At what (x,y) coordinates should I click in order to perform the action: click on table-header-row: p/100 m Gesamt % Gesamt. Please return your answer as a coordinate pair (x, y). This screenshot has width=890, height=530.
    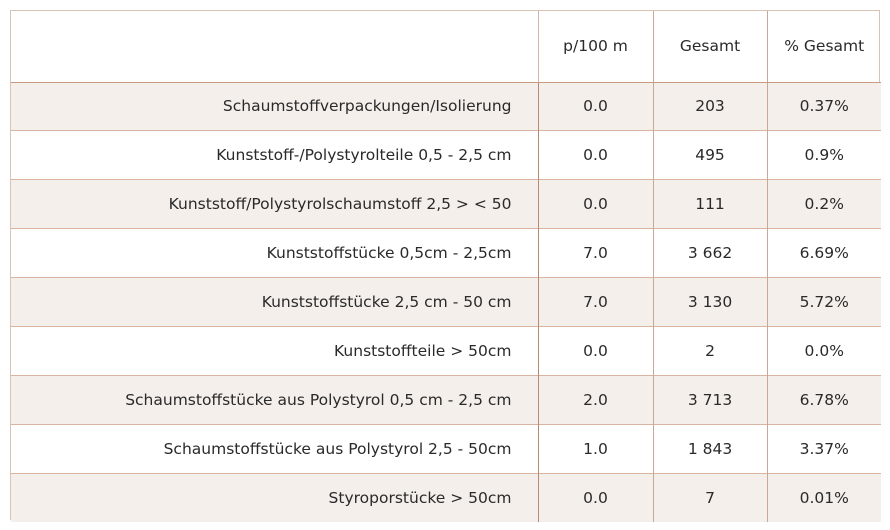
    Looking at the image, I should click on (446, 47).